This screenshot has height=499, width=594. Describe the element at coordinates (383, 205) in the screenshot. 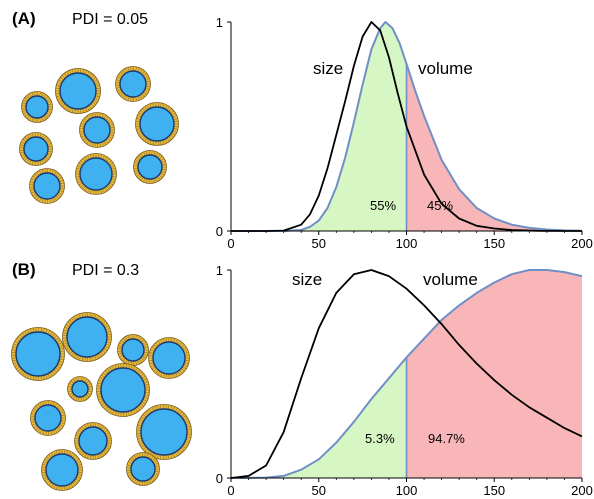

I see `region-left-percent: 55%` at that location.